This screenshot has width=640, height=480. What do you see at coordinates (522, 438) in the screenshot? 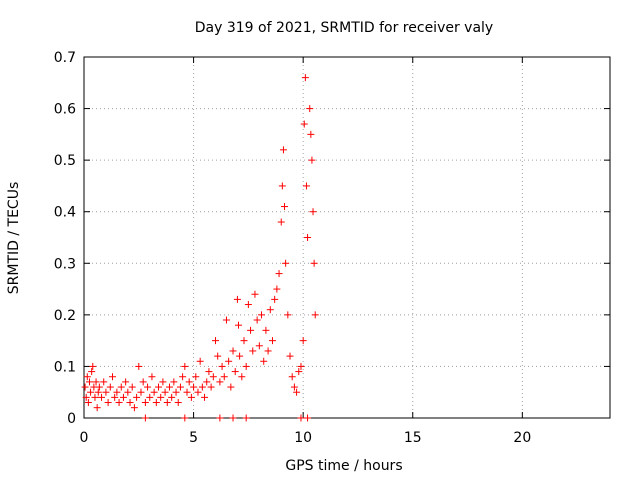
I see `x-tick-label: 20` at bounding box center [522, 438].